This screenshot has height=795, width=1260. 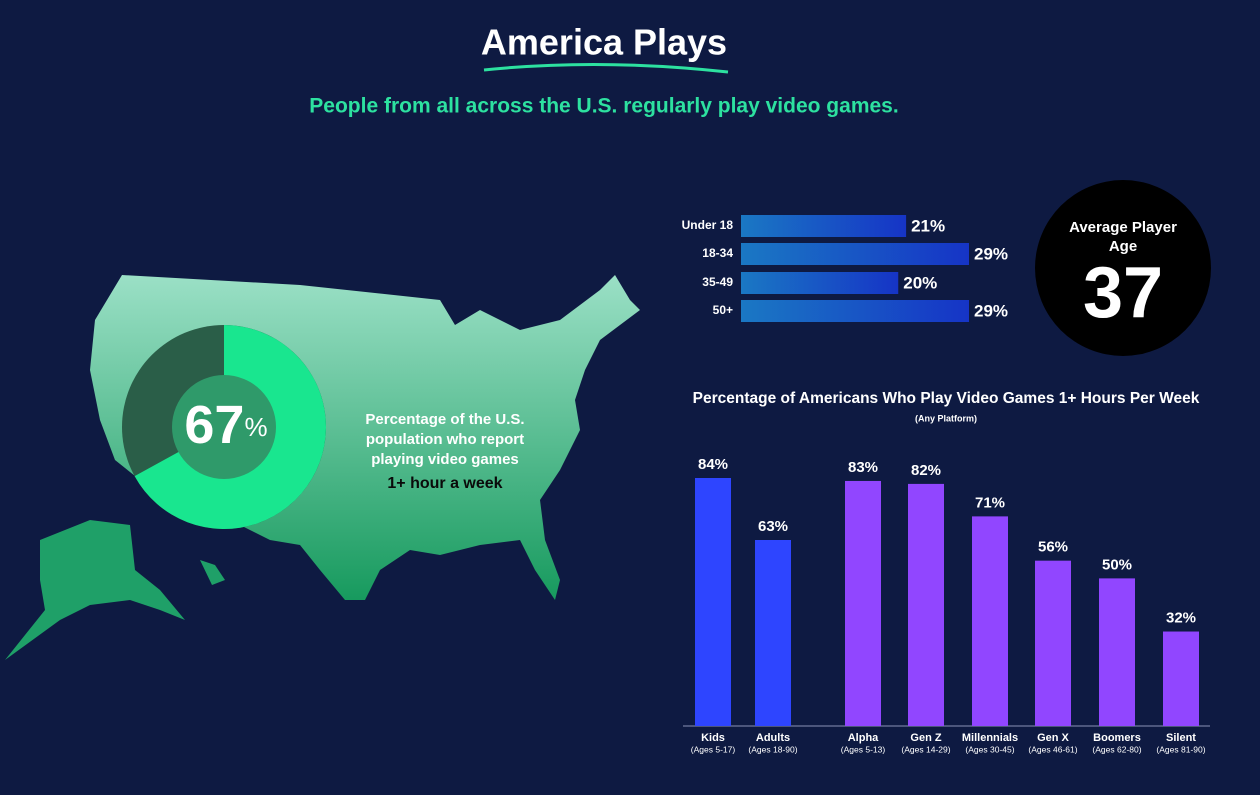 I want to click on donut-unit: %, so click(x=255, y=427).